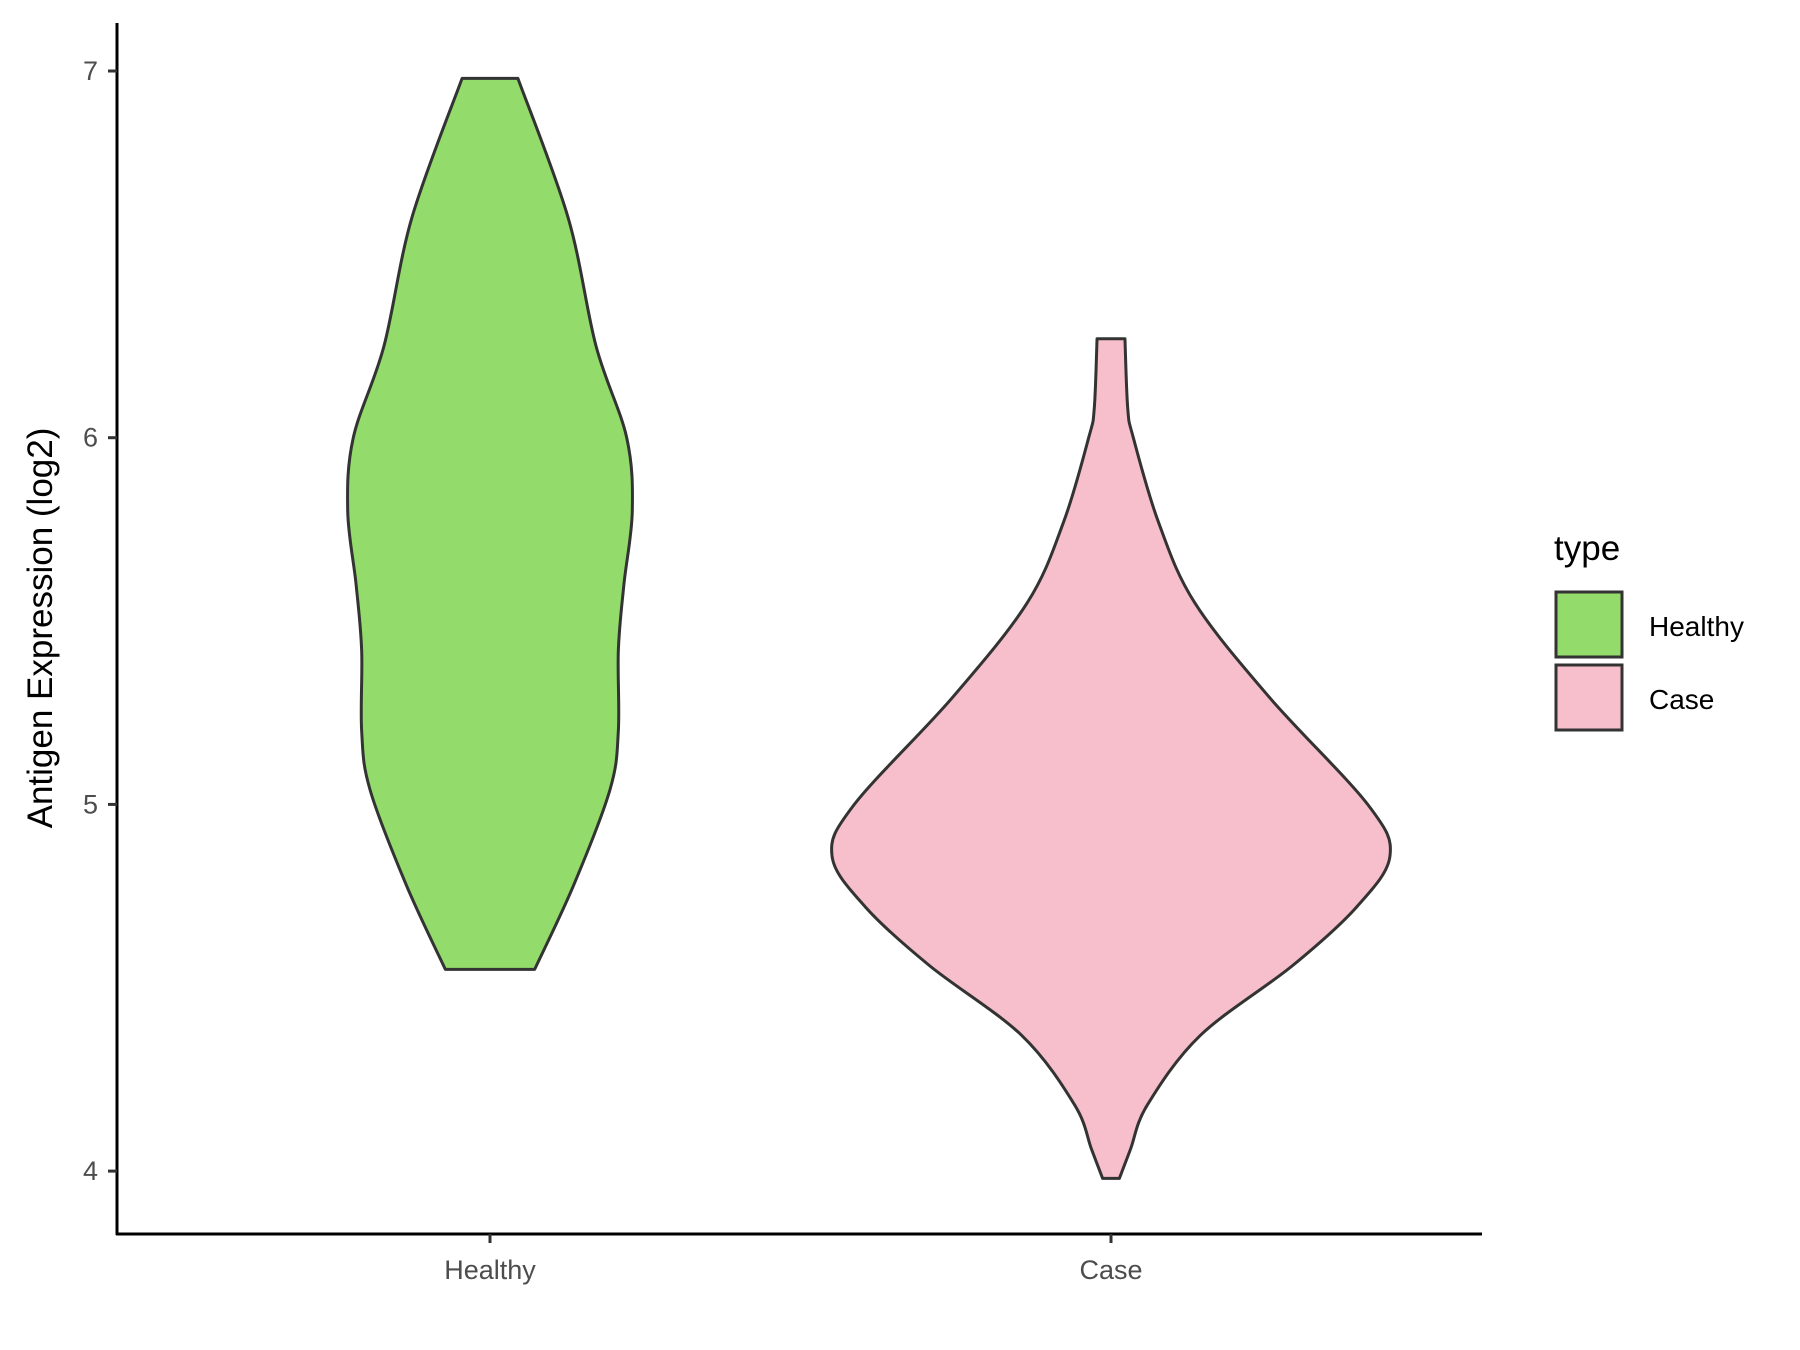  I want to click on y-ticks: 4 5 6 7, so click(100, 621).